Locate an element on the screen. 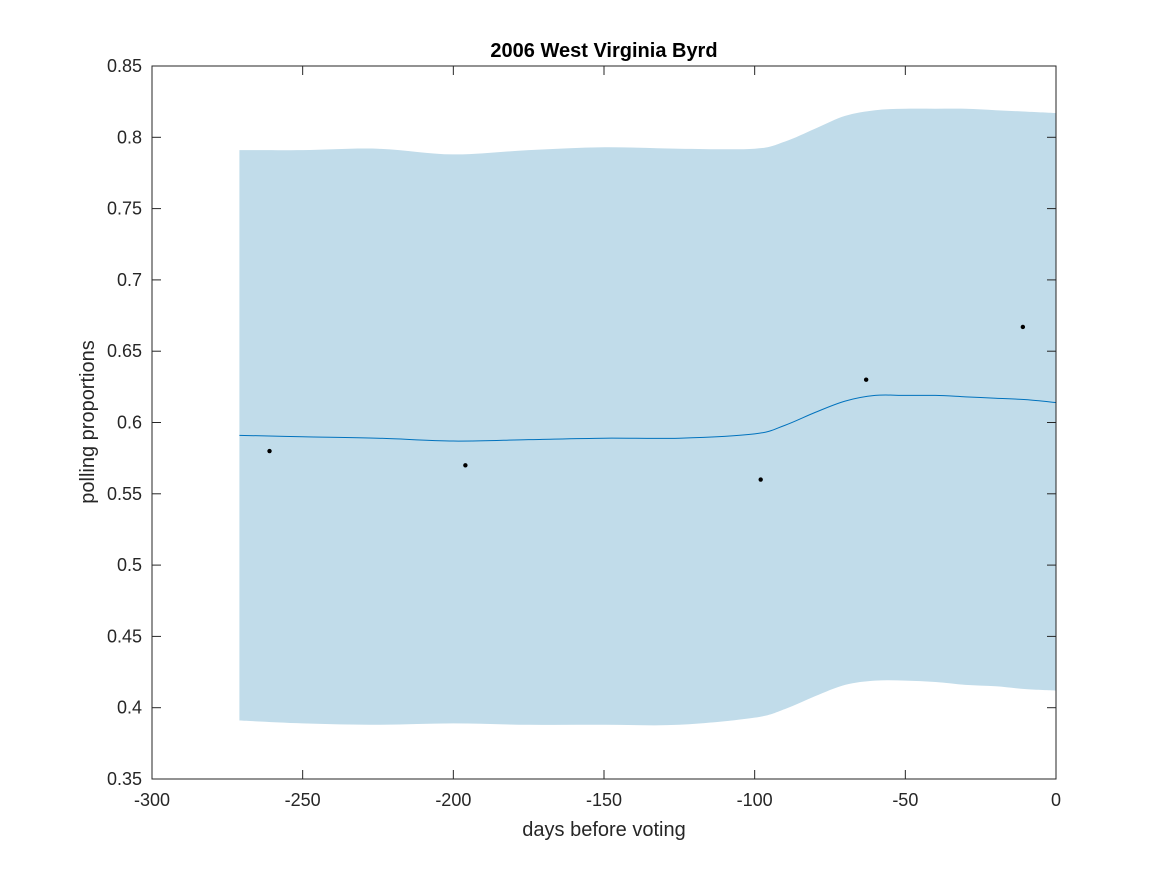  y-axis-label: polling proportions is located at coordinates (88, 421).